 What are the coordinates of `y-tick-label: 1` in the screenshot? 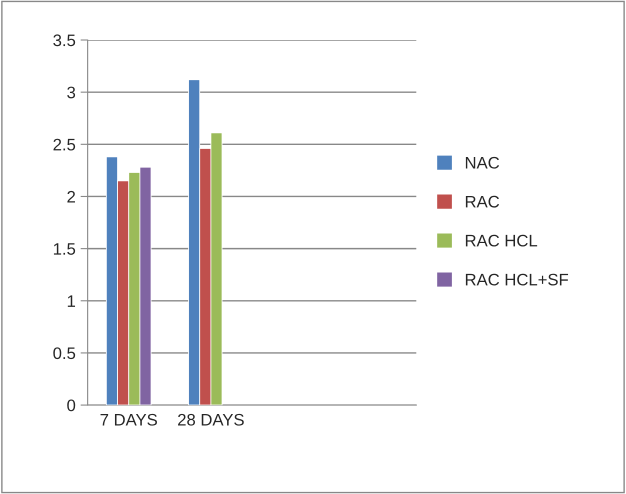 It's located at (72, 301).